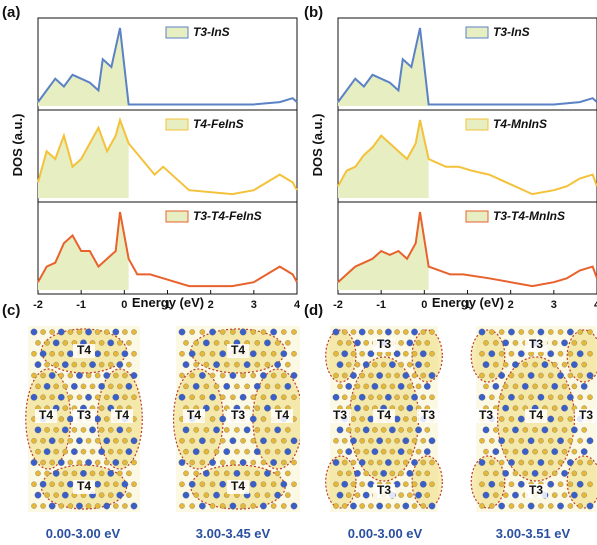 This screenshot has width=597, height=545. What do you see at coordinates (467, 249) in the screenshot?
I see `dos-line-T3-T4-MnInS` at bounding box center [467, 249].